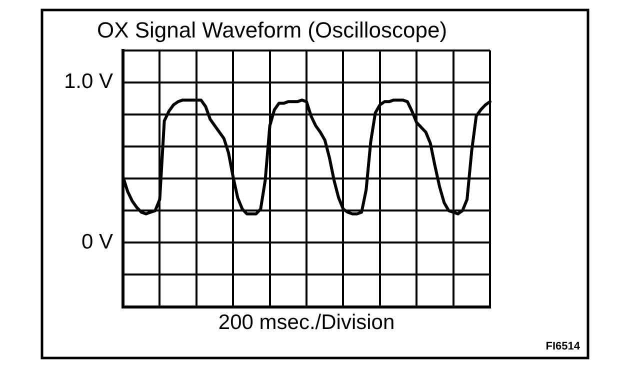  What do you see at coordinates (563, 346) in the screenshot?
I see `text: FI6514` at bounding box center [563, 346].